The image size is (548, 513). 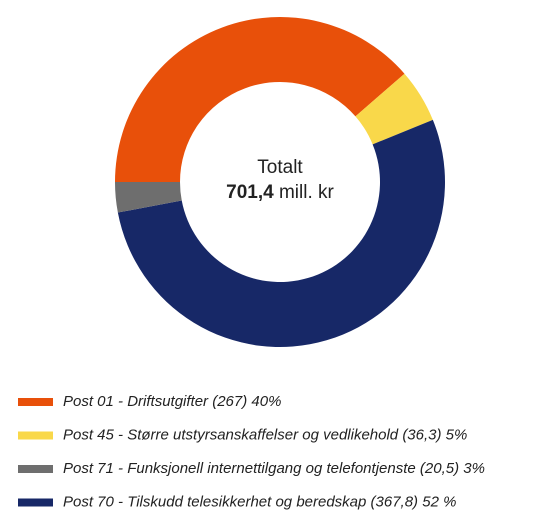 I want to click on center-unit: mill. kr, so click(x=307, y=192).